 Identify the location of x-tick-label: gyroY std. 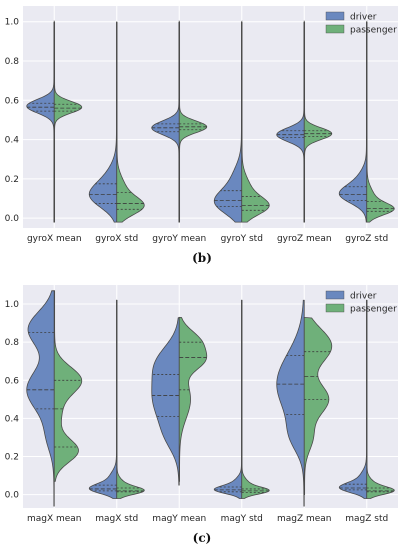
(242, 239).